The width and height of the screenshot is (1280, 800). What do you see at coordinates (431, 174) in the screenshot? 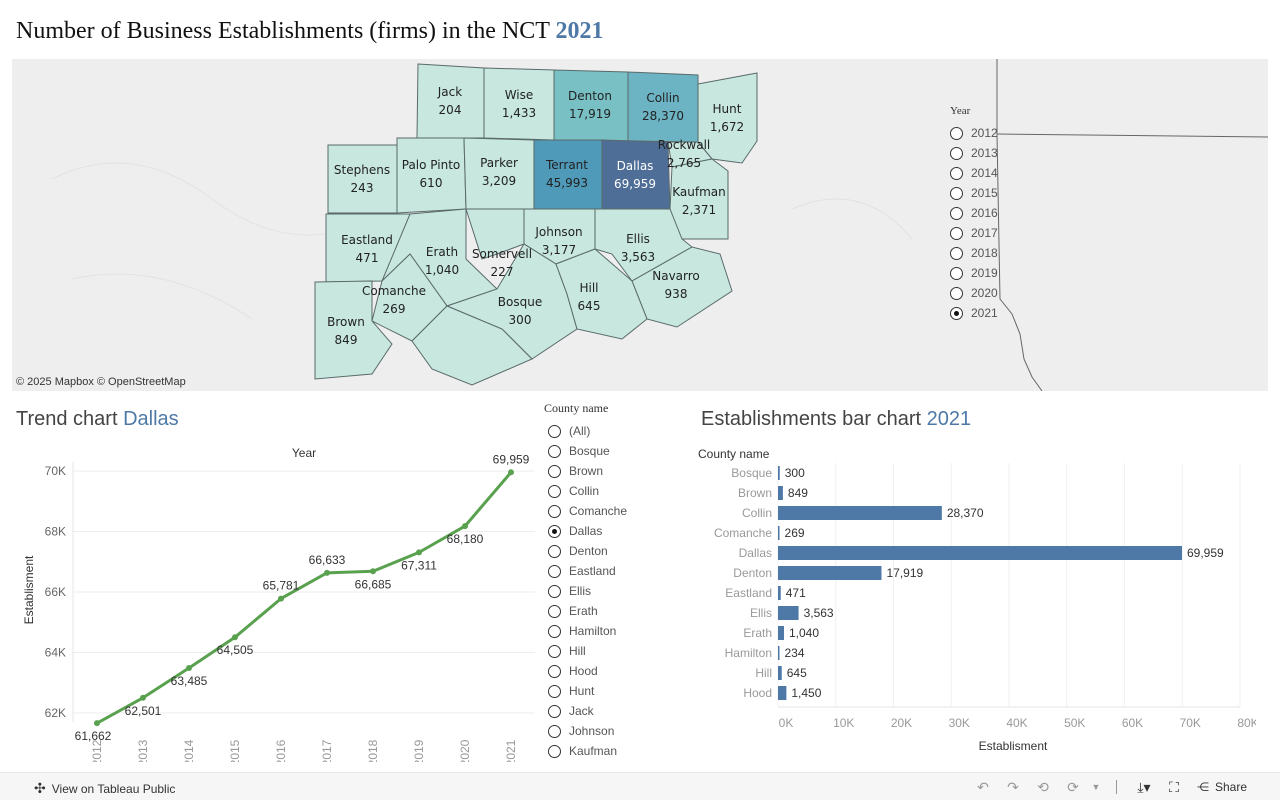
I see `county-label-palo-pinto: Palo Pinto 610` at bounding box center [431, 174].